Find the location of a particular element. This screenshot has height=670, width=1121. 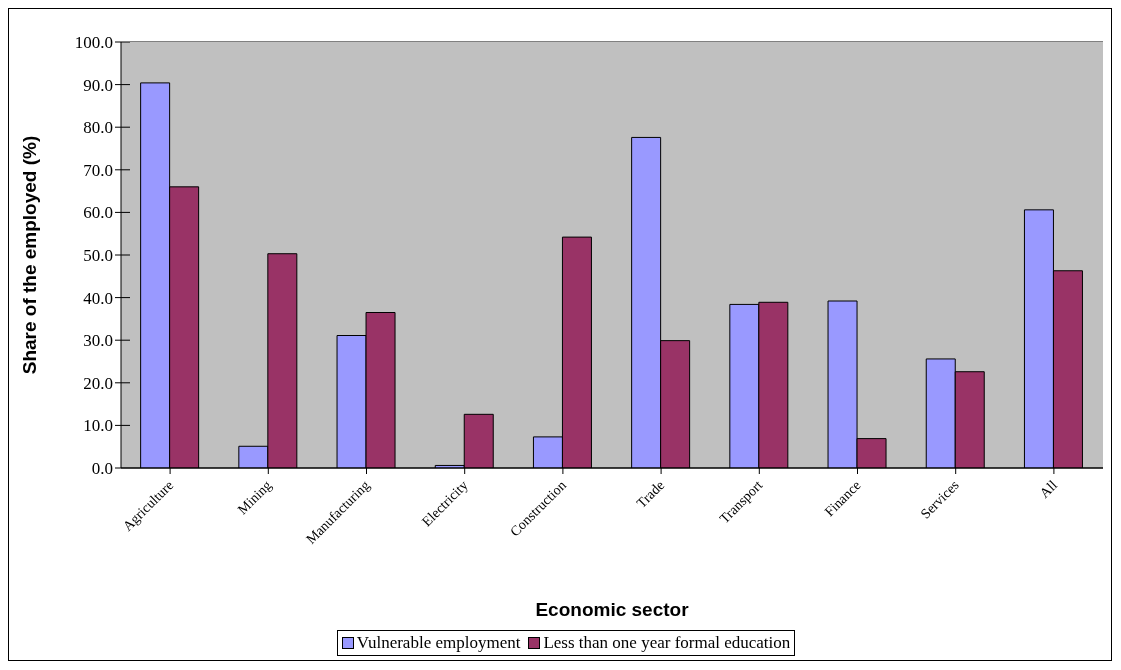

y-tick-label: 30.0 is located at coordinates (98, 341).